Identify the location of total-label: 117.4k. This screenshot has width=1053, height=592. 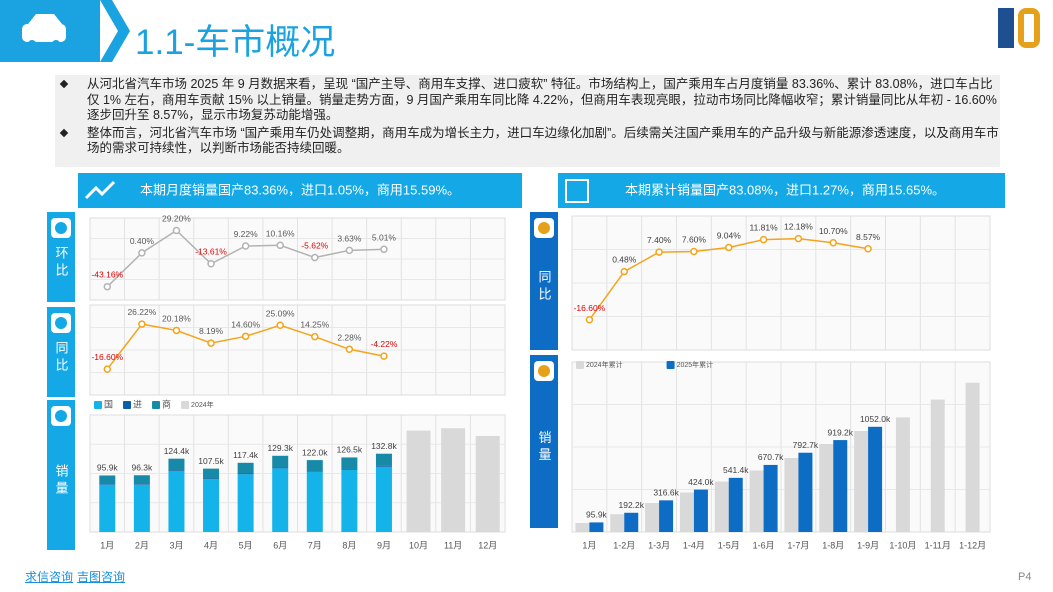
(246, 455).